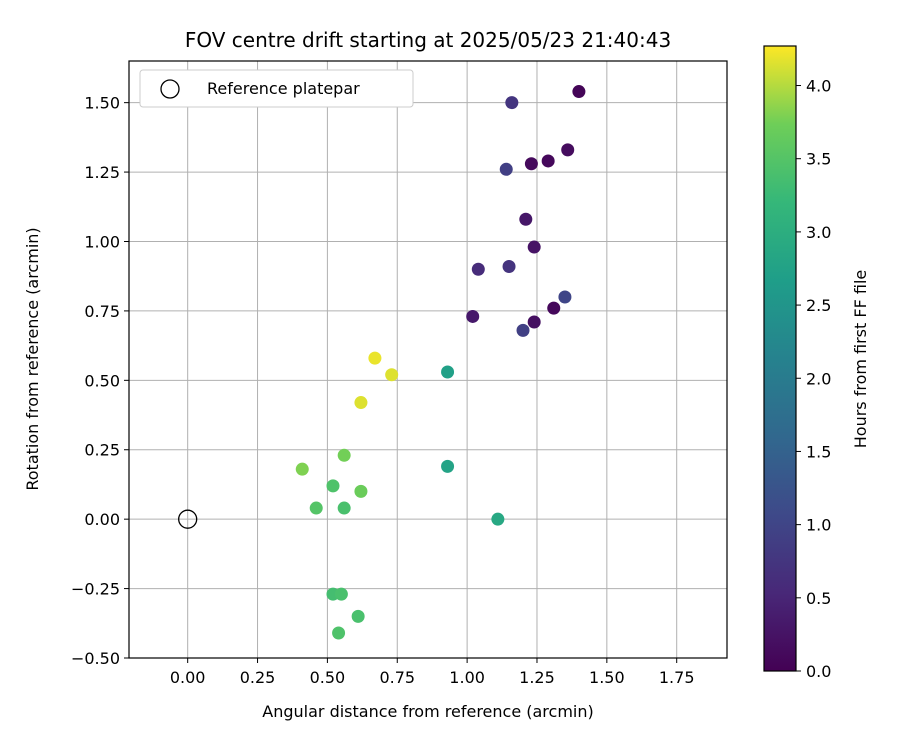  What do you see at coordinates (607, 677) in the screenshot?
I see `x-tick-label: 1.50` at bounding box center [607, 677].